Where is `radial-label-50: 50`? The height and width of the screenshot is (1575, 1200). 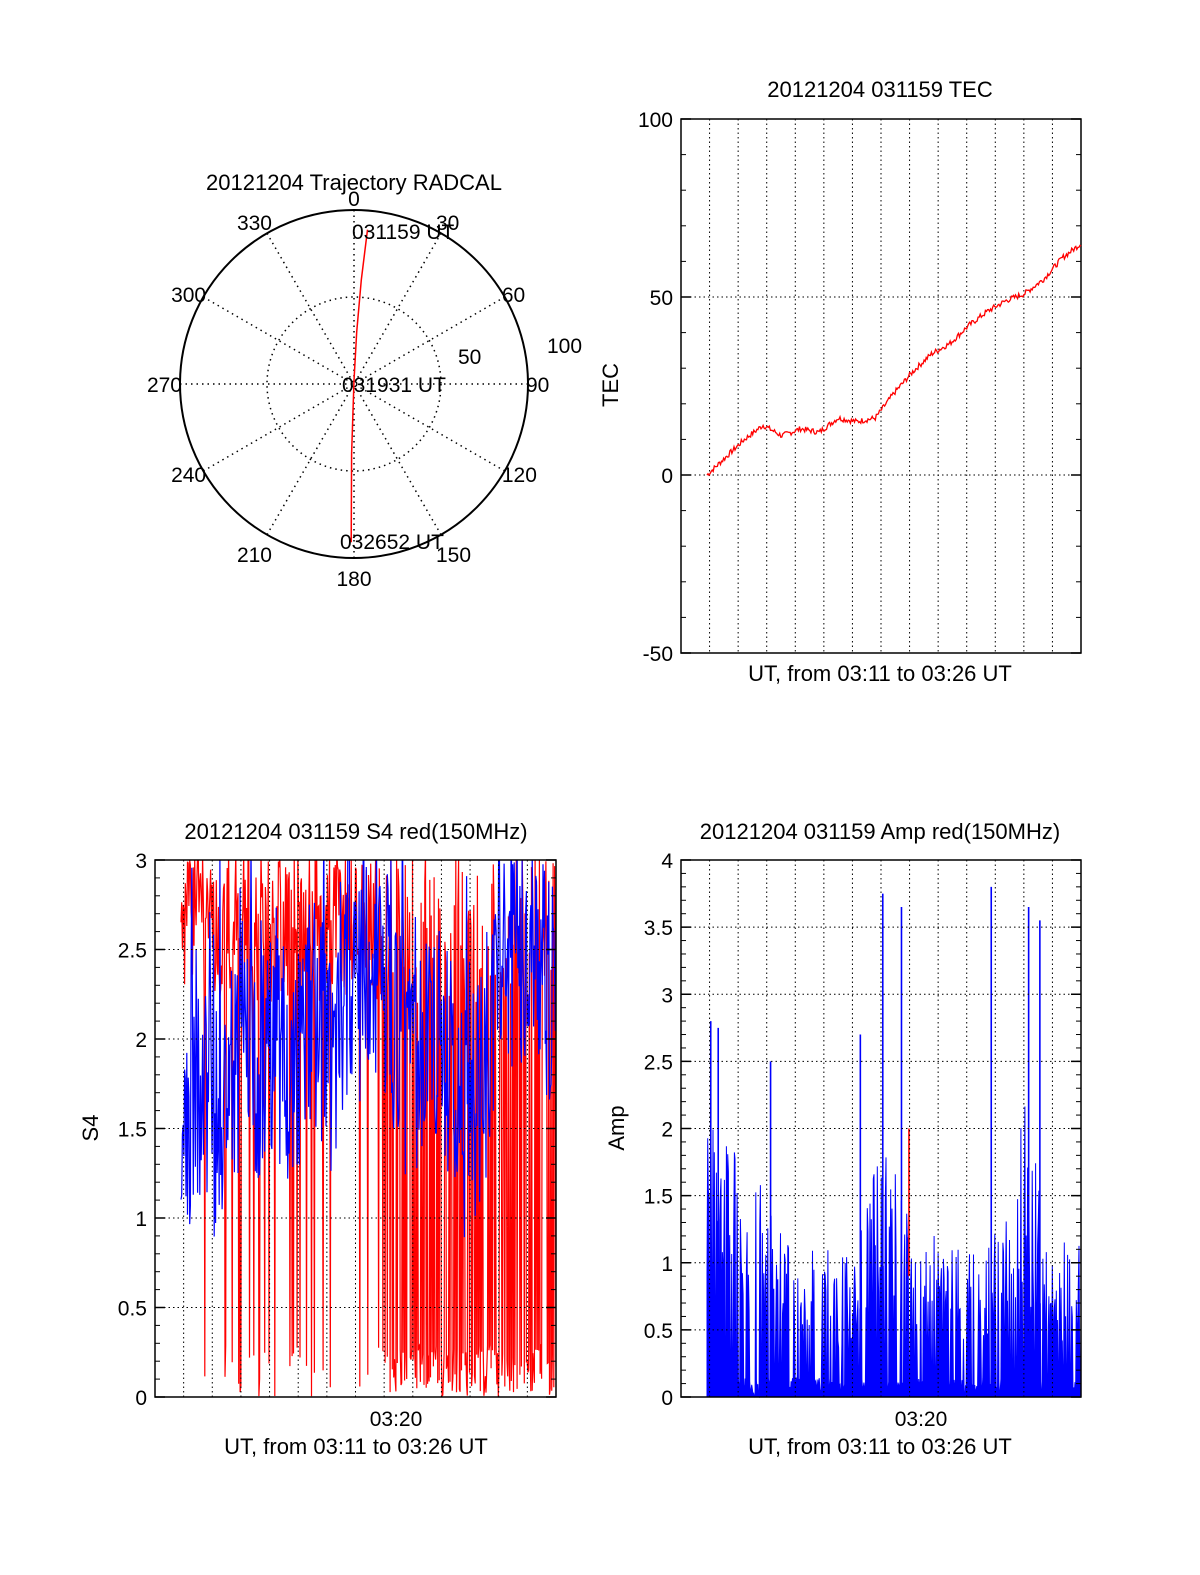
radial-label-50: 50 is located at coordinates (469, 357).